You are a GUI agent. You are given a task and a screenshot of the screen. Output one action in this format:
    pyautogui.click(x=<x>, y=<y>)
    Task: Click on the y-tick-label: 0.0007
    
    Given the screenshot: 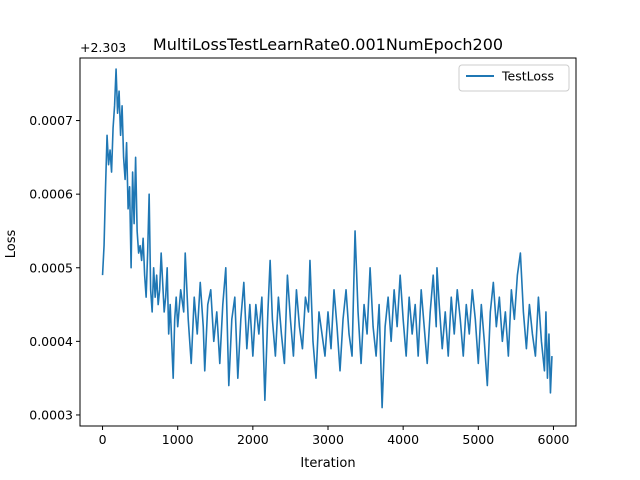 What is the action you would take?
    pyautogui.click(x=51, y=120)
    